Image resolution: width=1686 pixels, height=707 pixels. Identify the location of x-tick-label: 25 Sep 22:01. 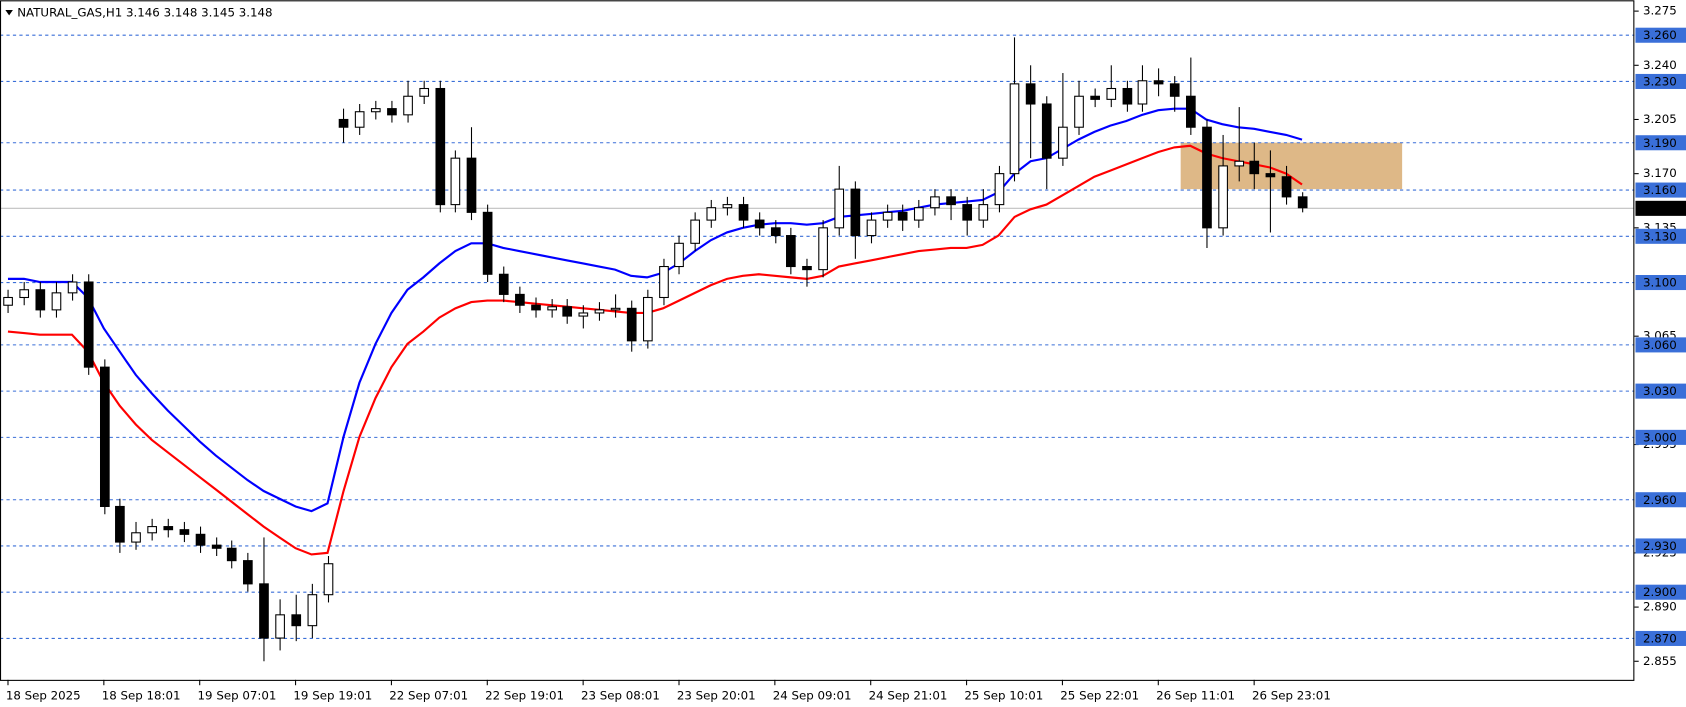
(1099, 695).